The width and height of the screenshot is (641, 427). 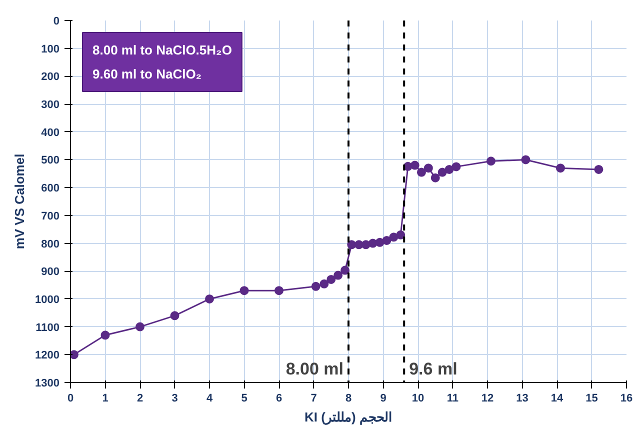 What do you see at coordinates (50, 77) in the screenshot?
I see `y-tick-label: 200` at bounding box center [50, 77].